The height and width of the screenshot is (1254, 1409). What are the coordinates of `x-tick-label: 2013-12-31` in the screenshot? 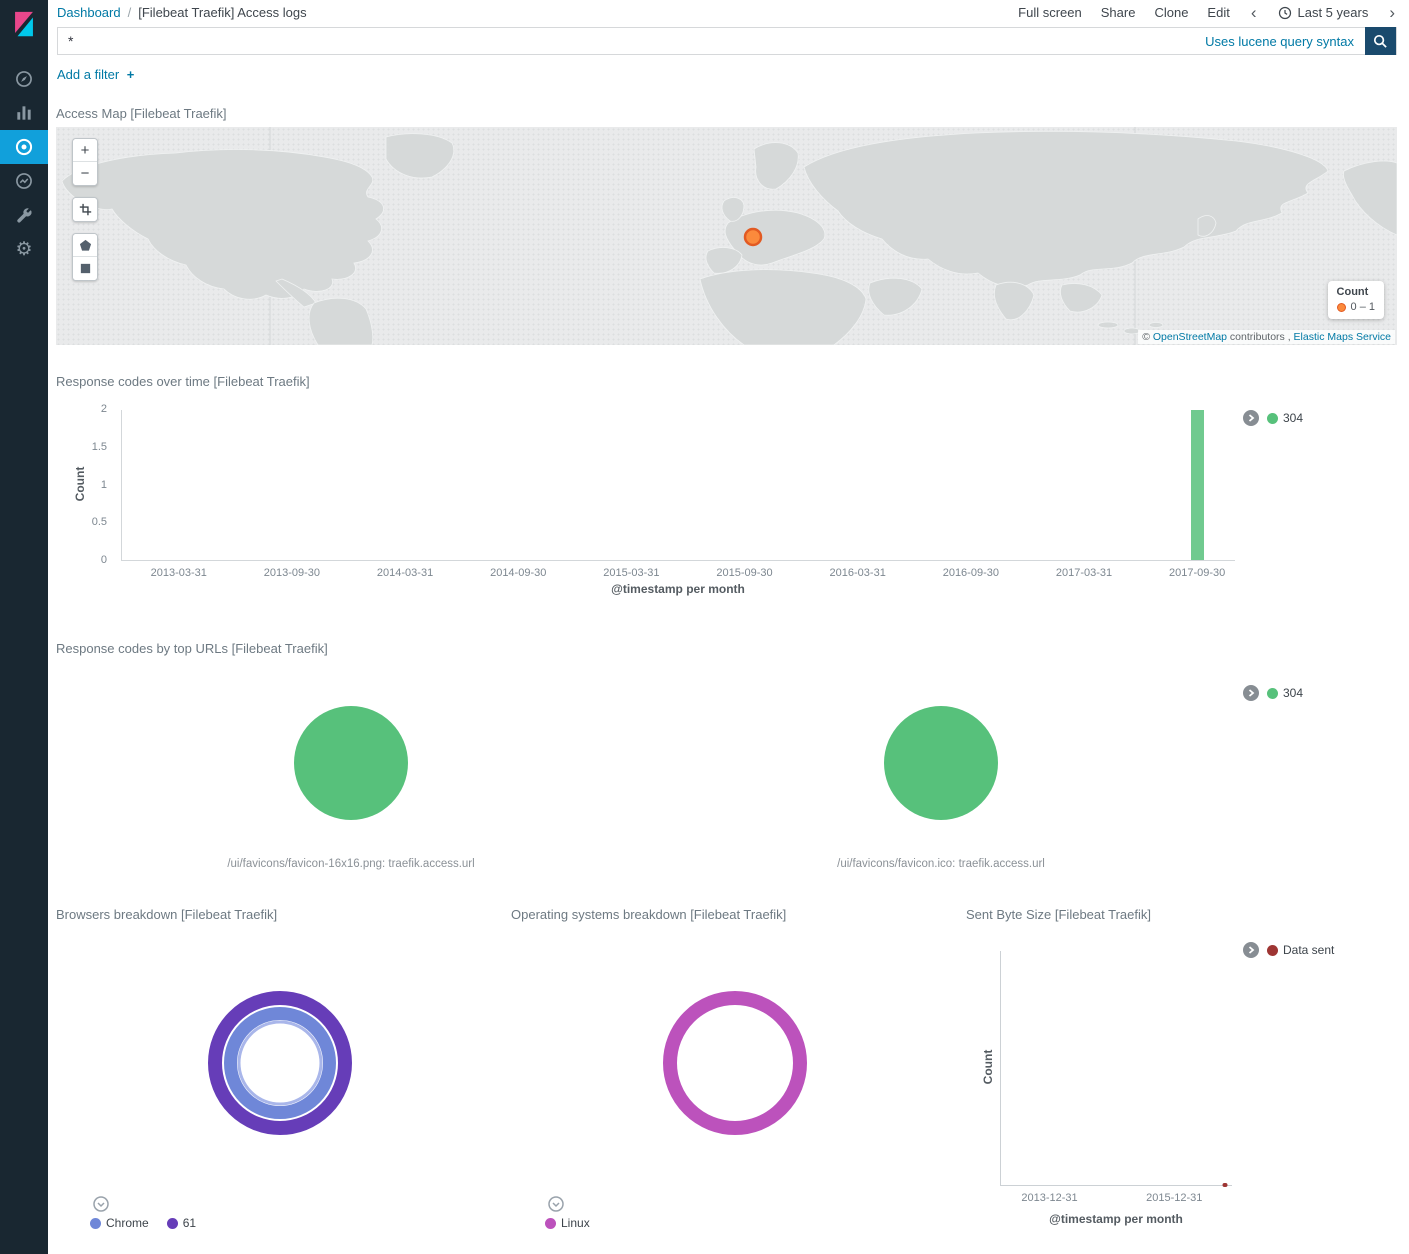 It's located at (1049, 1198).